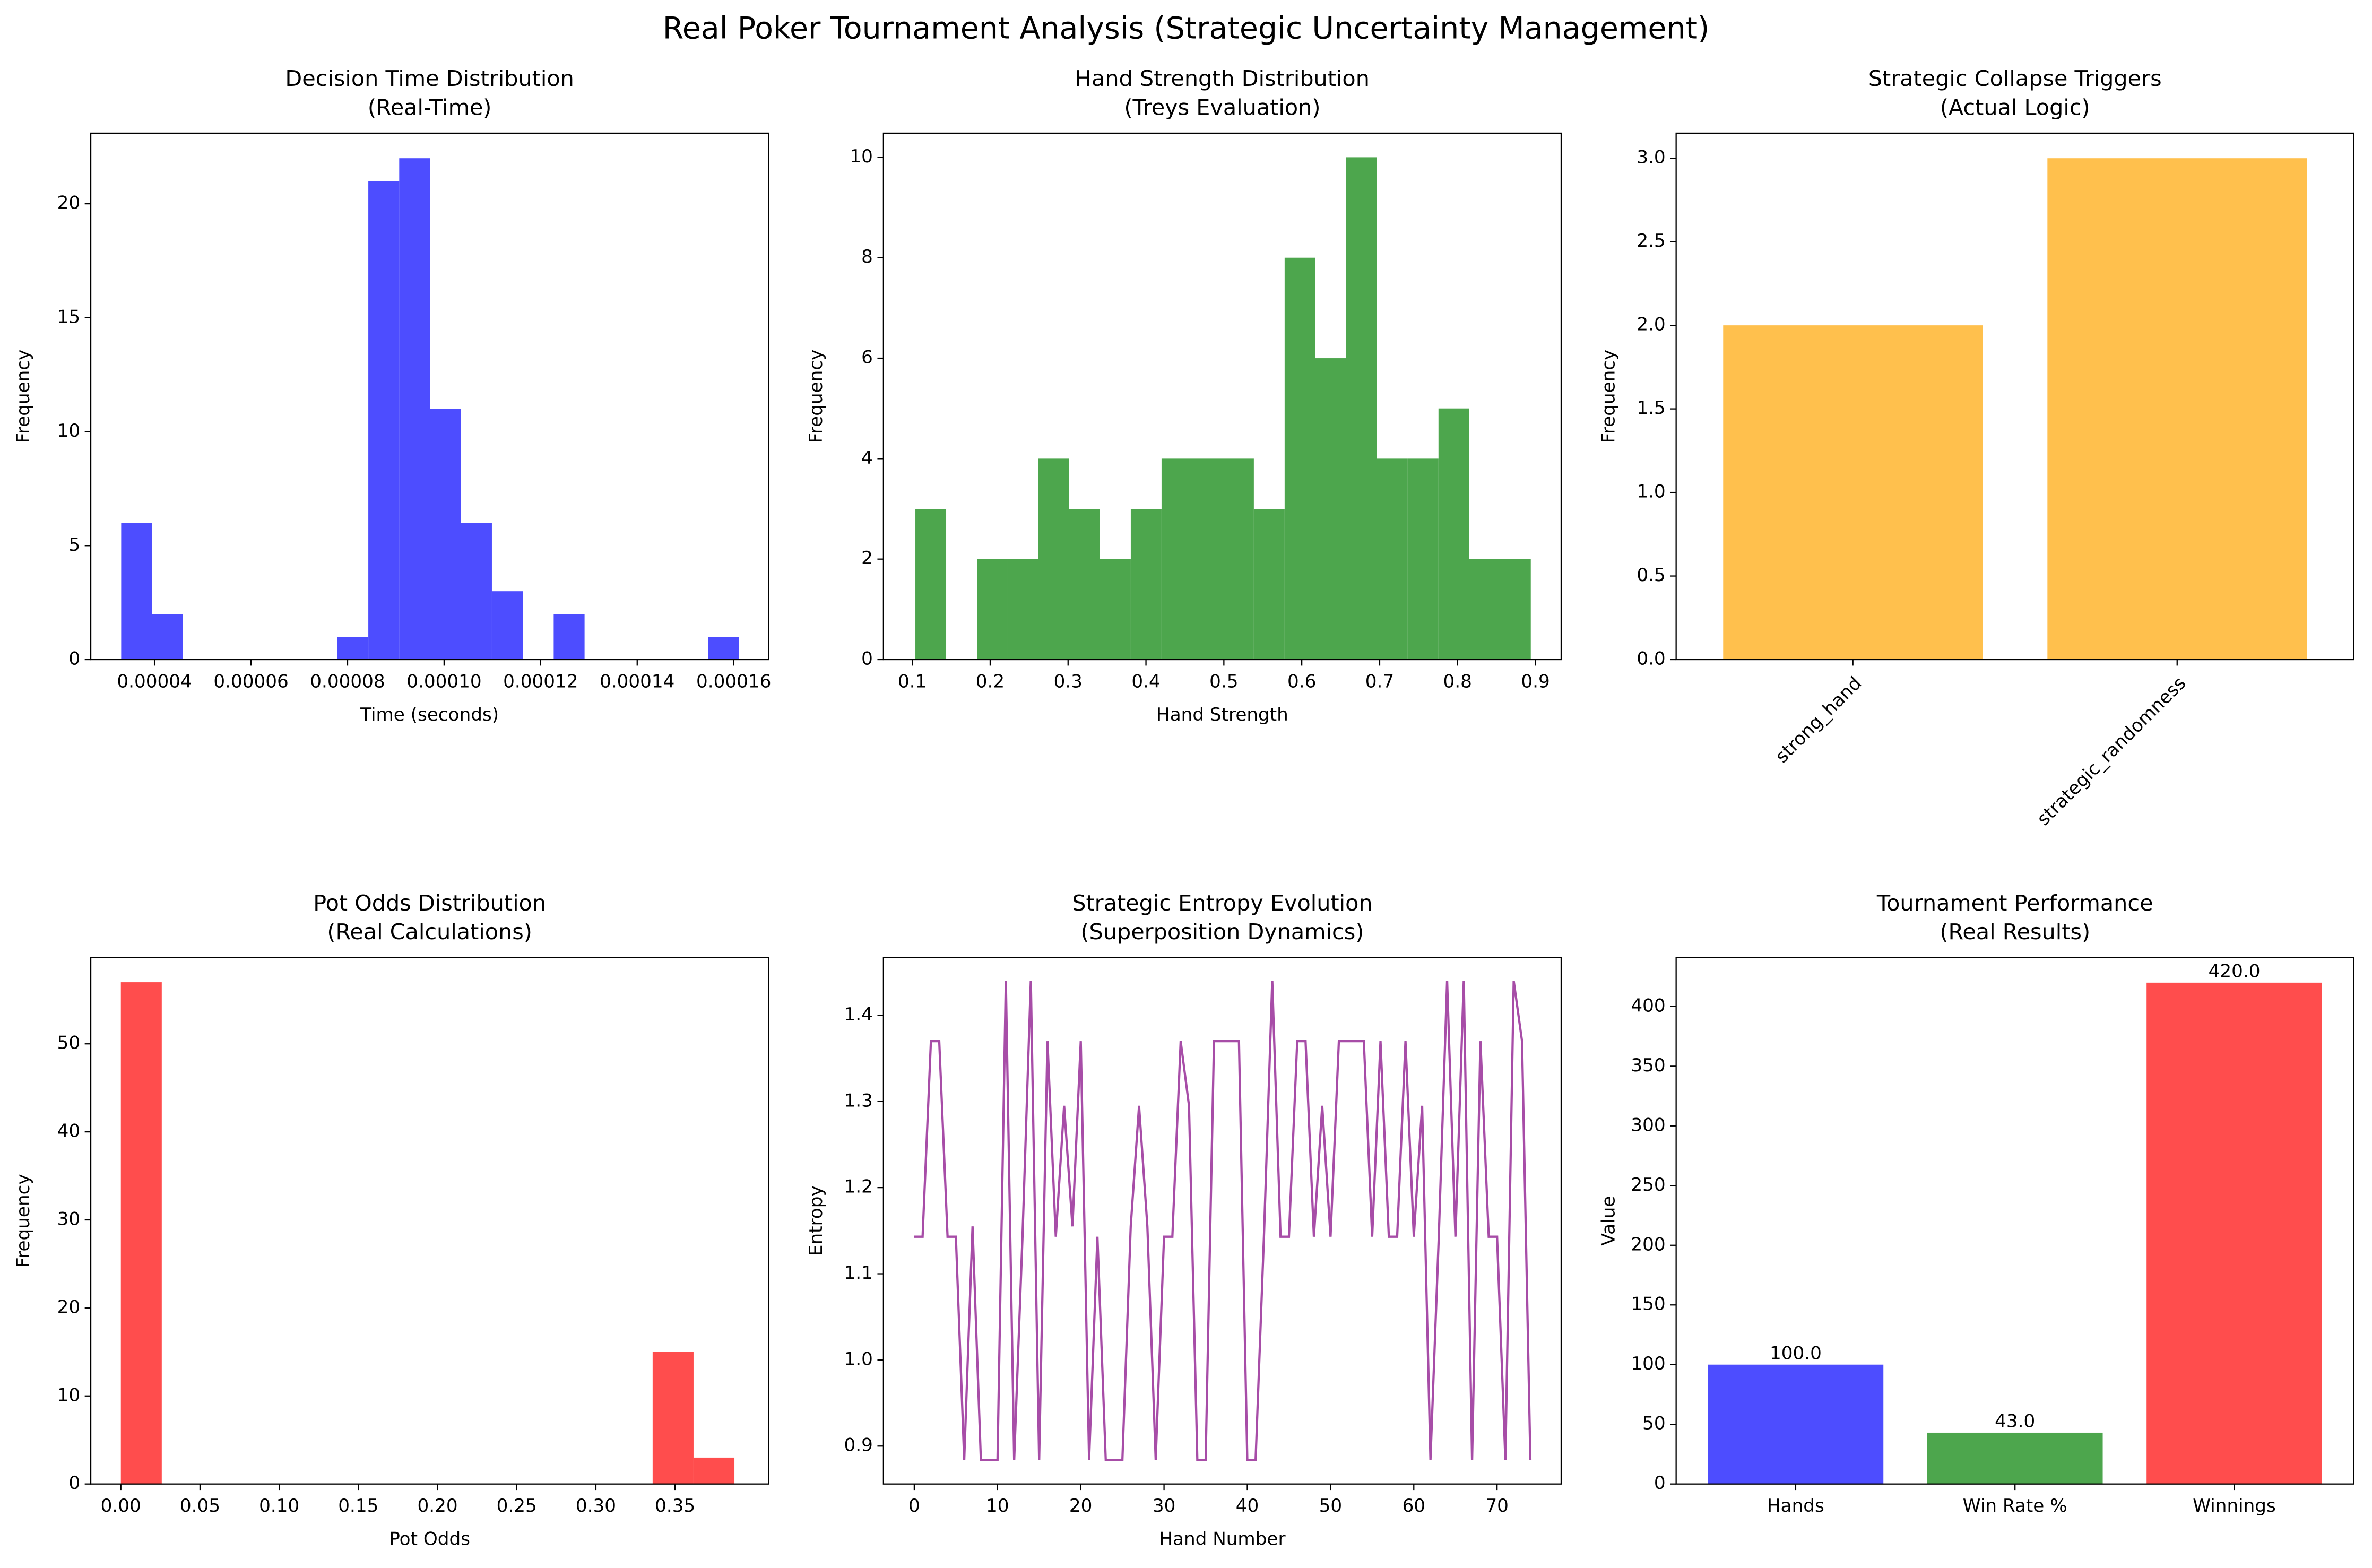 This screenshot has height=1568, width=2372. What do you see at coordinates (2234, 1506) in the screenshot?
I see `x-tick-label: Winnings` at bounding box center [2234, 1506].